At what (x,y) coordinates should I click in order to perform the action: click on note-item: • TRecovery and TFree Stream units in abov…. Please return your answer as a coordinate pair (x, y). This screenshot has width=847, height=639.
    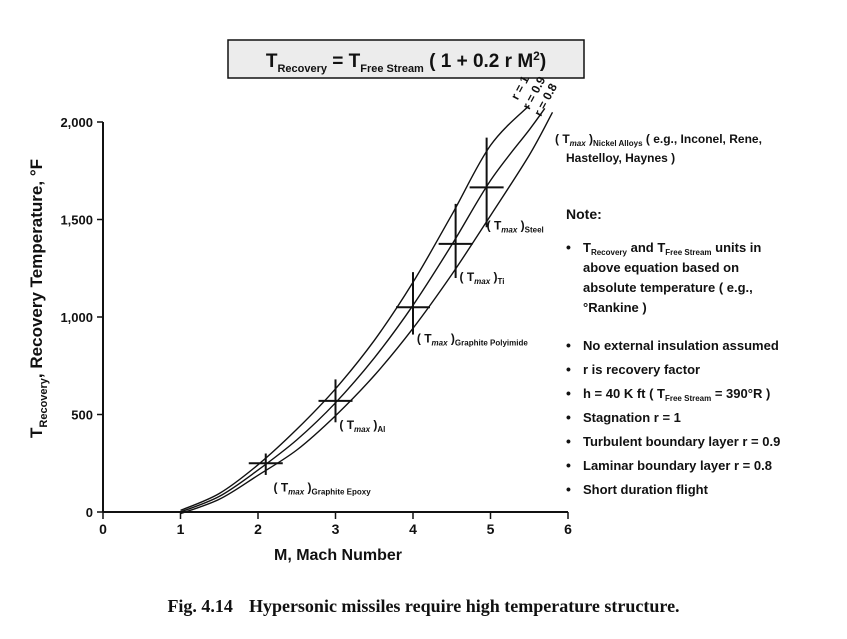
    Looking at the image, I should click on (663, 277).